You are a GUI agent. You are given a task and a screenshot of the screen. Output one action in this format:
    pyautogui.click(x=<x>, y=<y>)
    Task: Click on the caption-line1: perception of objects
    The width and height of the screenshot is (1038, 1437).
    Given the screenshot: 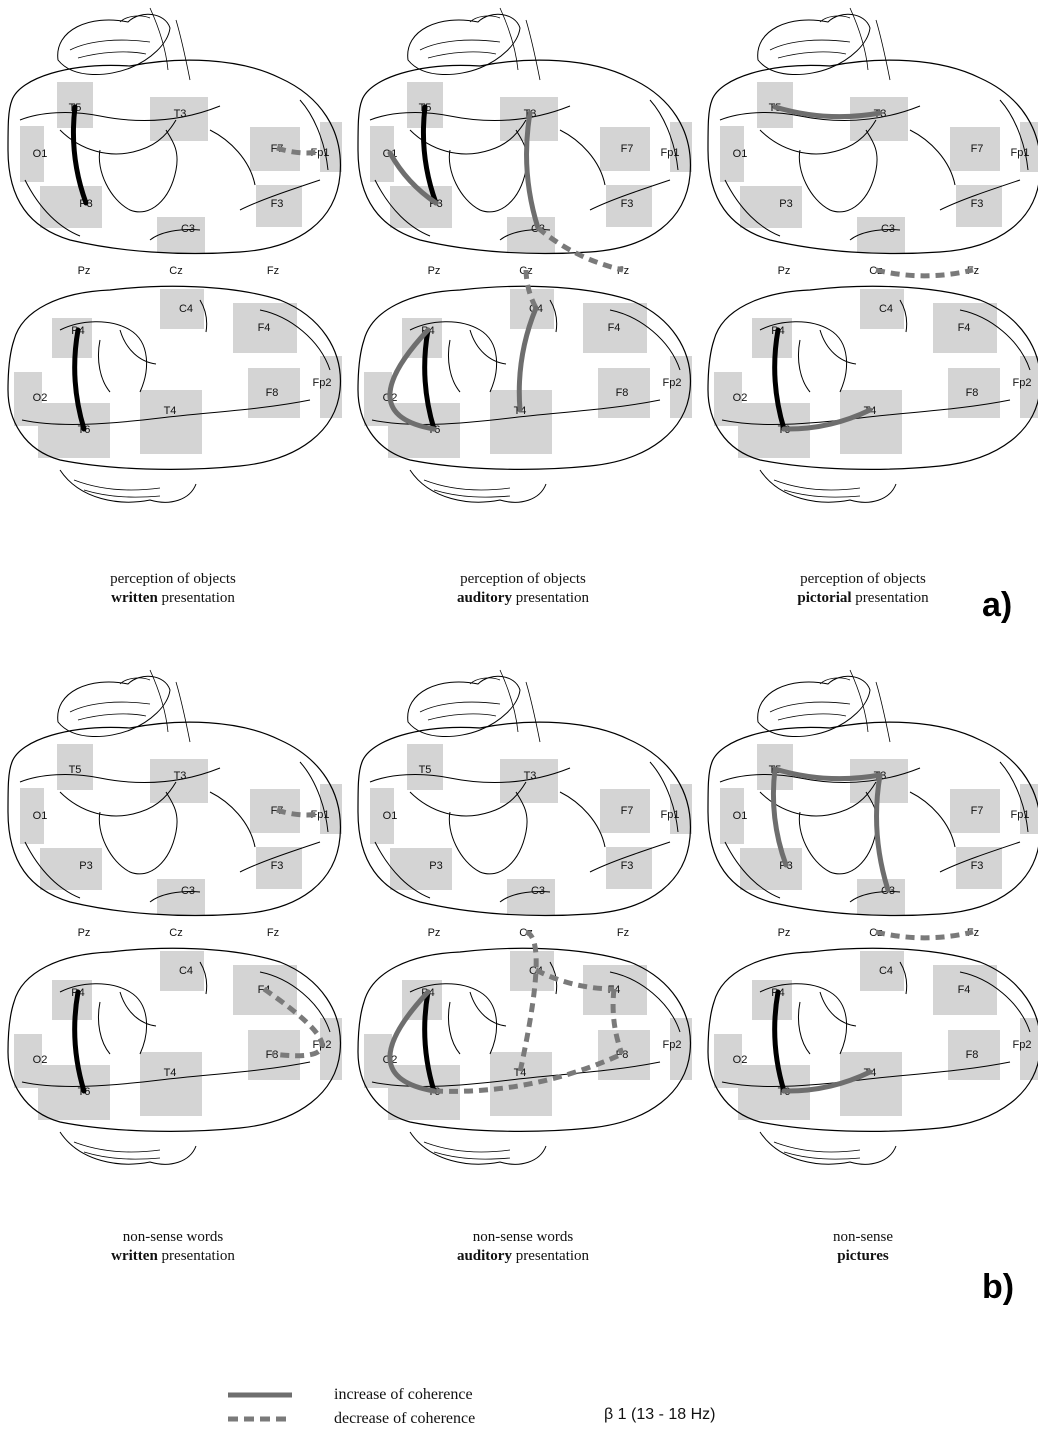 What is the action you would take?
    pyautogui.click(x=523, y=579)
    